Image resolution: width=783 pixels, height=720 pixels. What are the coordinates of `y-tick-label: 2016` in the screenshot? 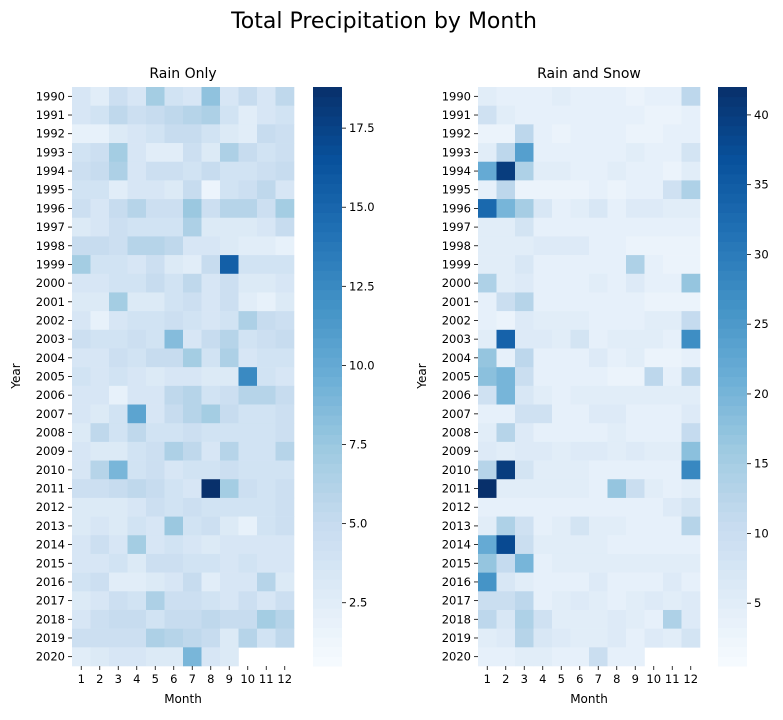 It's located at (456, 582).